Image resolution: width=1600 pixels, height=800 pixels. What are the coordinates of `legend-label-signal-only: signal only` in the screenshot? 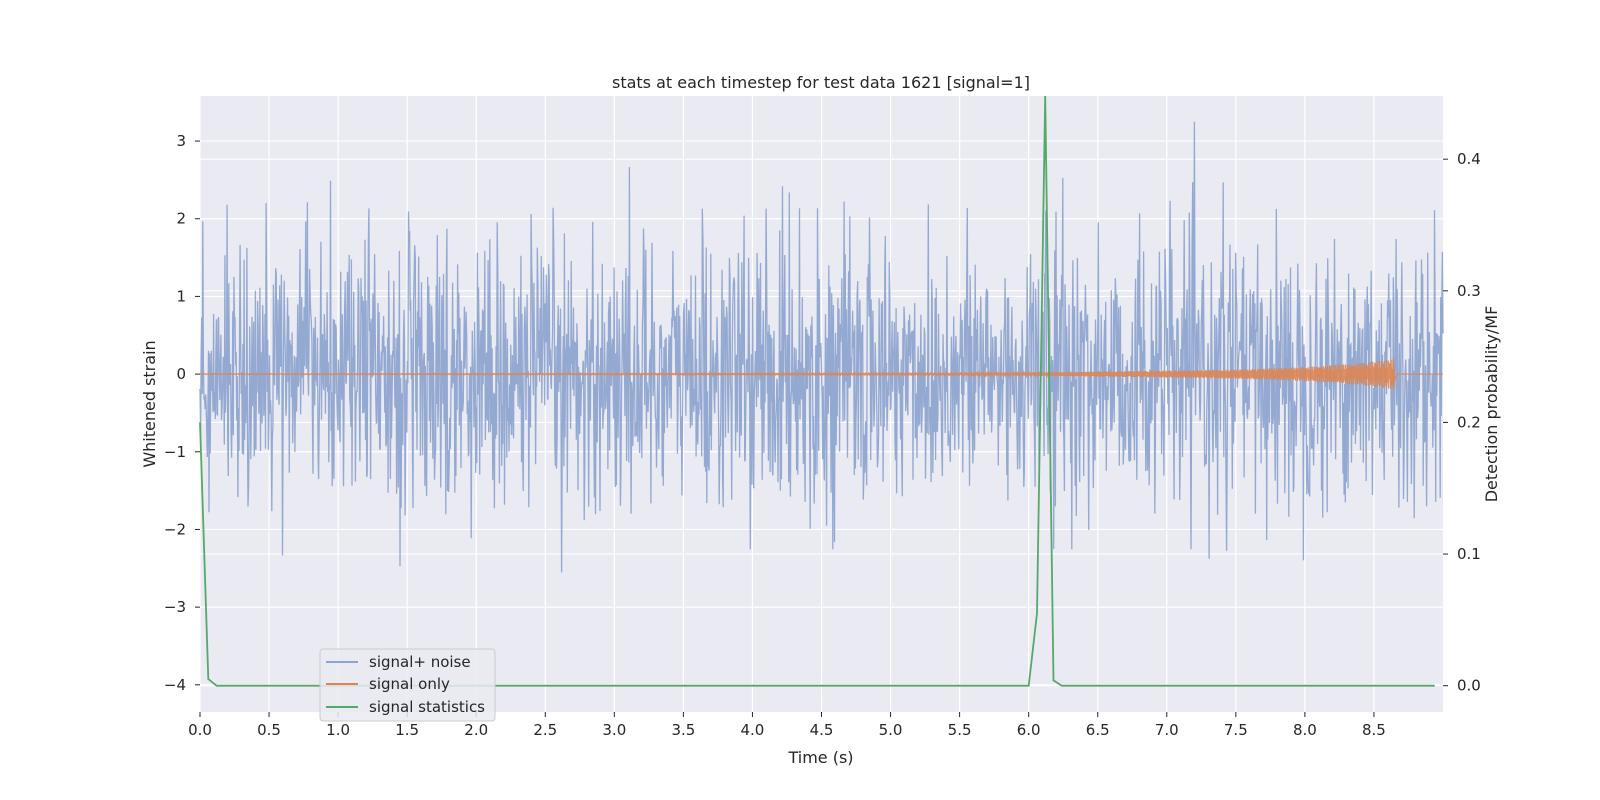 It's located at (409, 684).